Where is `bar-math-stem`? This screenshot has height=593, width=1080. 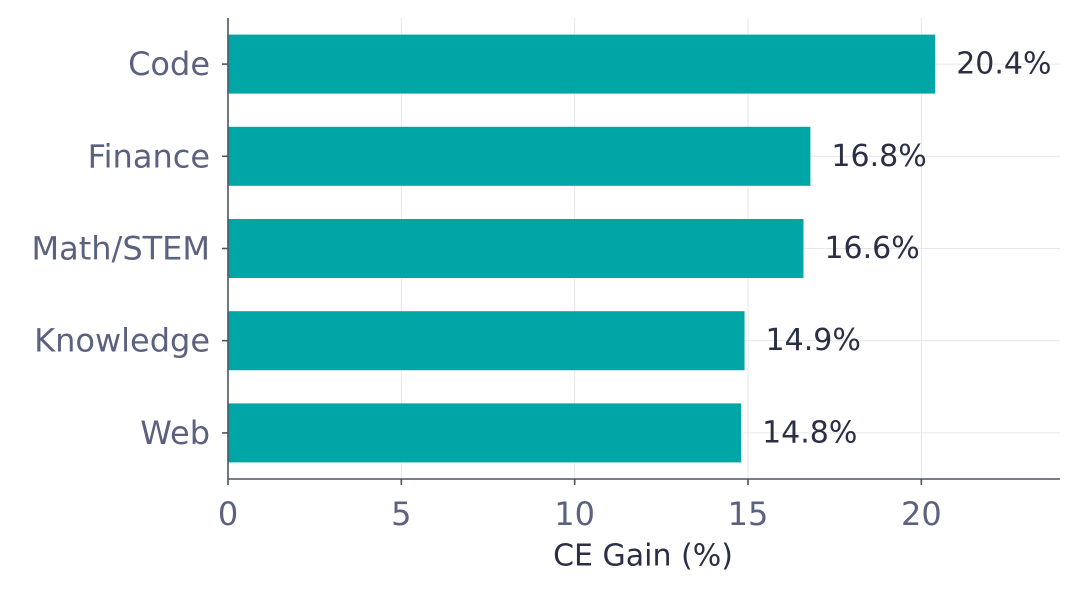 bar-math-stem is located at coordinates (516, 248).